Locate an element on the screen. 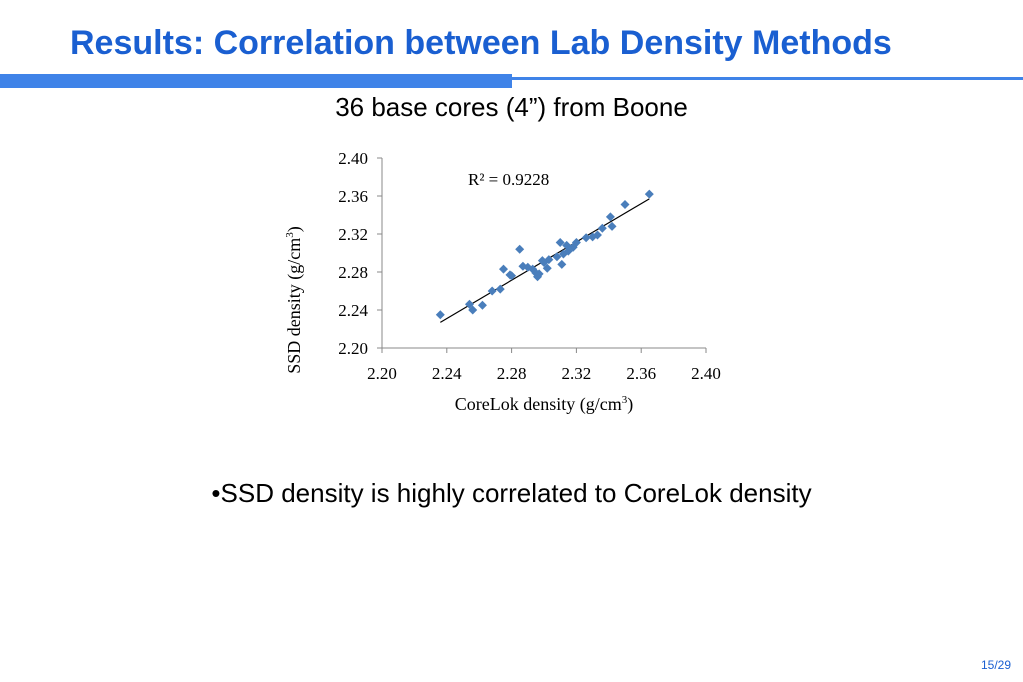 The width and height of the screenshot is (1023, 682). x-axis-label: CoreLok density (g/cm3) is located at coordinates (544, 404).